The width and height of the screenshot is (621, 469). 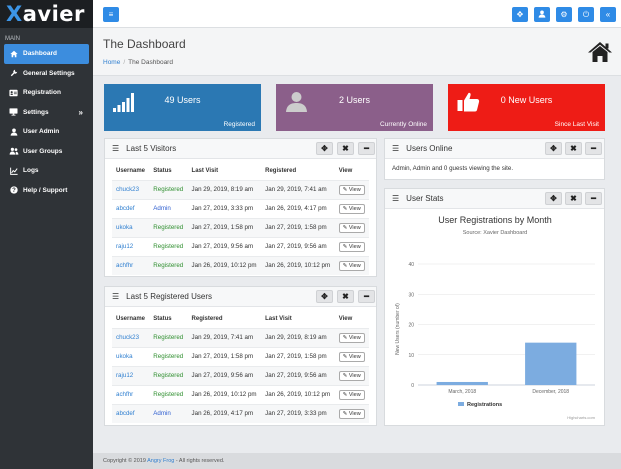 I want to click on sidebar-item-user-groups: User Groups, so click(x=46, y=152).